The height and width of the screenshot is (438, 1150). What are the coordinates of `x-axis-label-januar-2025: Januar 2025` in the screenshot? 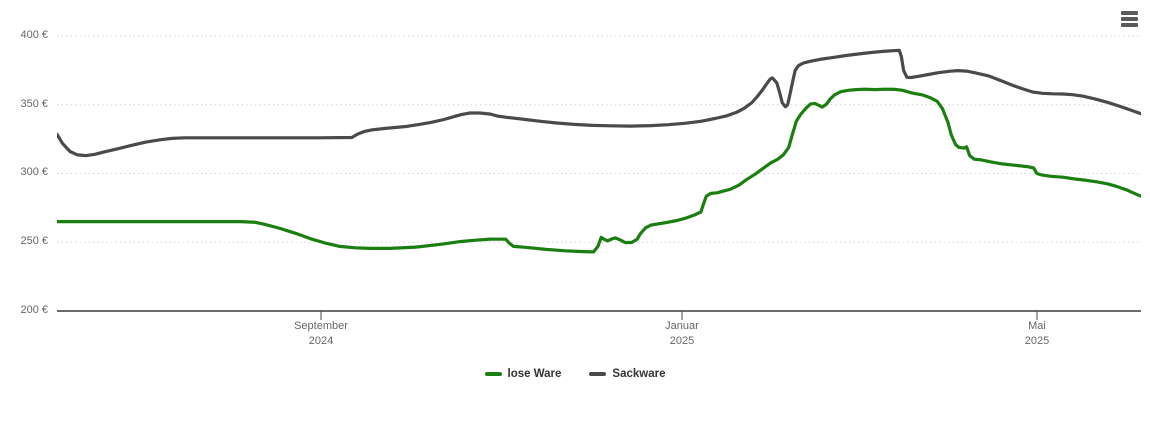 It's located at (682, 333).